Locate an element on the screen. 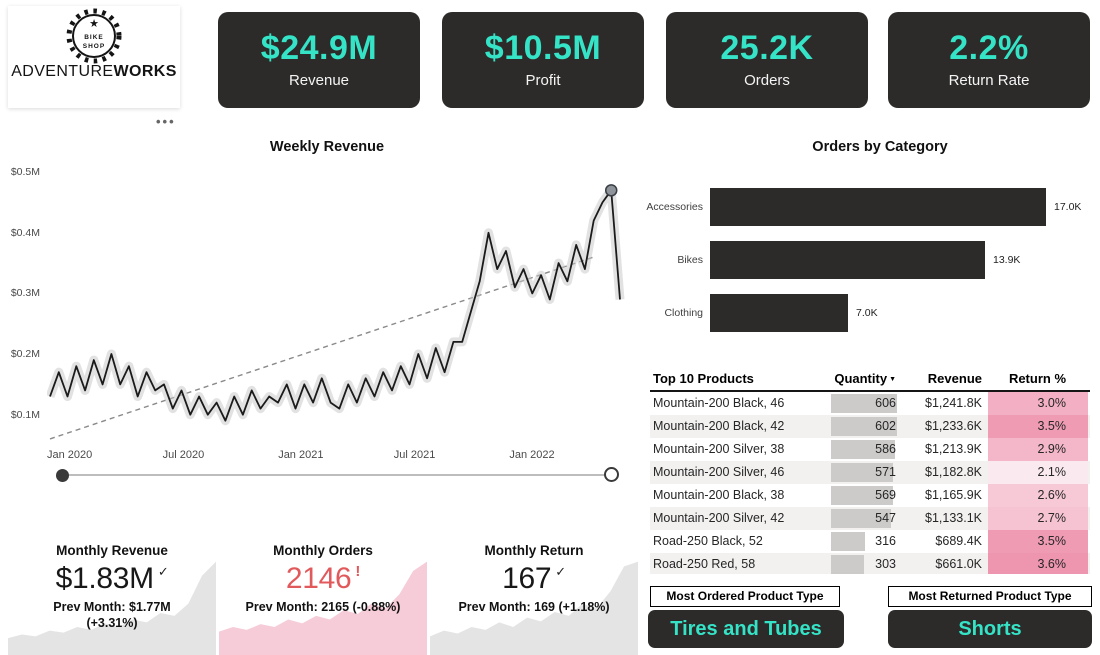  cell-revenue: $1,133.1K is located at coordinates (953, 518).